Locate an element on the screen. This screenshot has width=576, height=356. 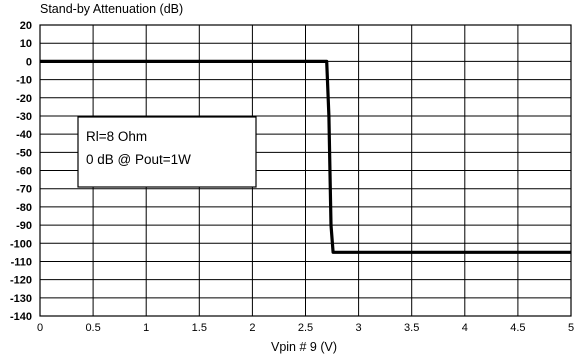
y-tick-label: -110 is located at coordinates (21, 262).